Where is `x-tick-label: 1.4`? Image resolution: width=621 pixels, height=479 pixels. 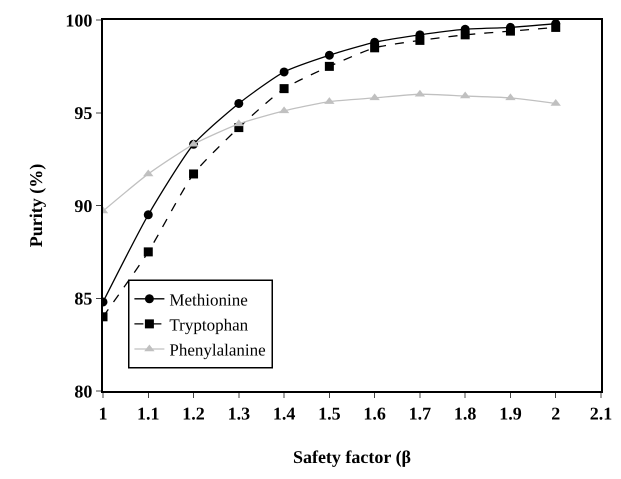 x-tick-label: 1.4 is located at coordinates (284, 414).